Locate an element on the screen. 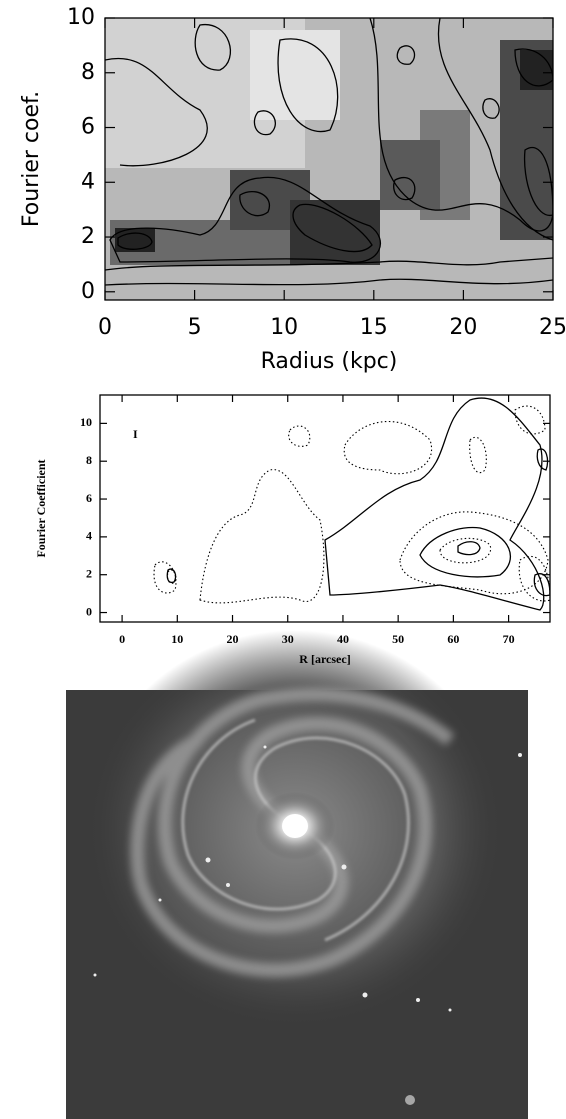 This screenshot has height=1119, width=566. x-tick-label: 30 is located at coordinates (288, 639).